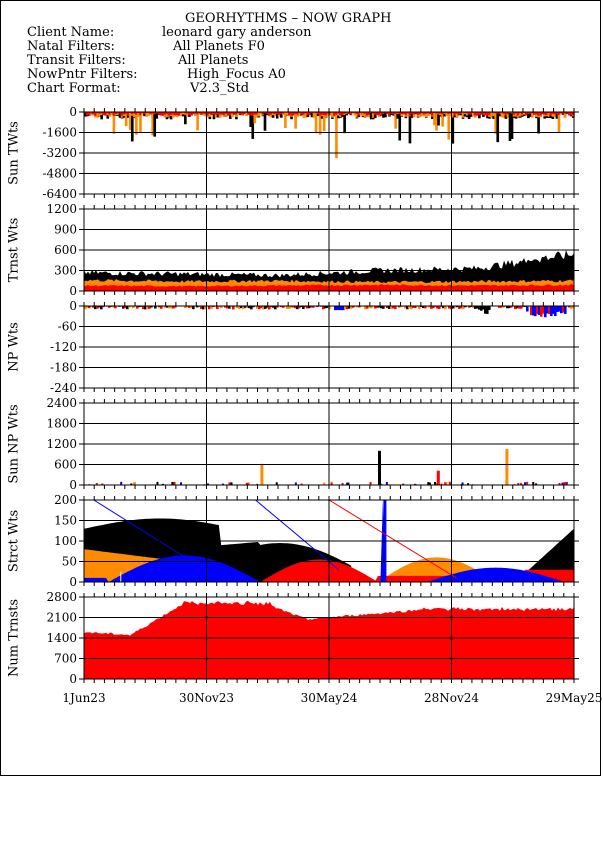 The width and height of the screenshot is (603, 853). What do you see at coordinates (237, 32) in the screenshot?
I see `client-value: leonard gary anderson` at bounding box center [237, 32].